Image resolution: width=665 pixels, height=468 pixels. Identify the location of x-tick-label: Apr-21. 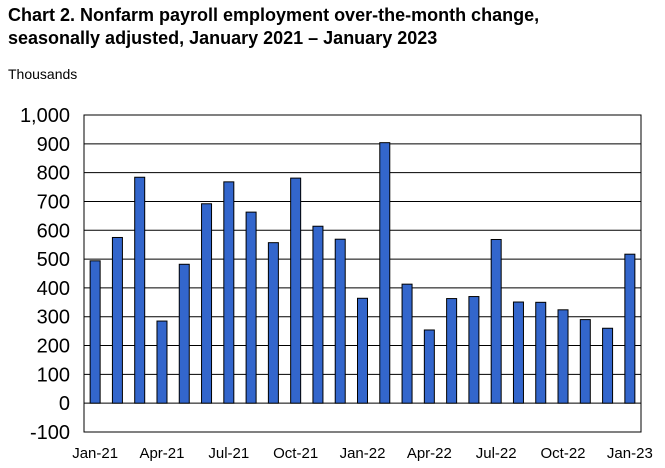
(161, 453).